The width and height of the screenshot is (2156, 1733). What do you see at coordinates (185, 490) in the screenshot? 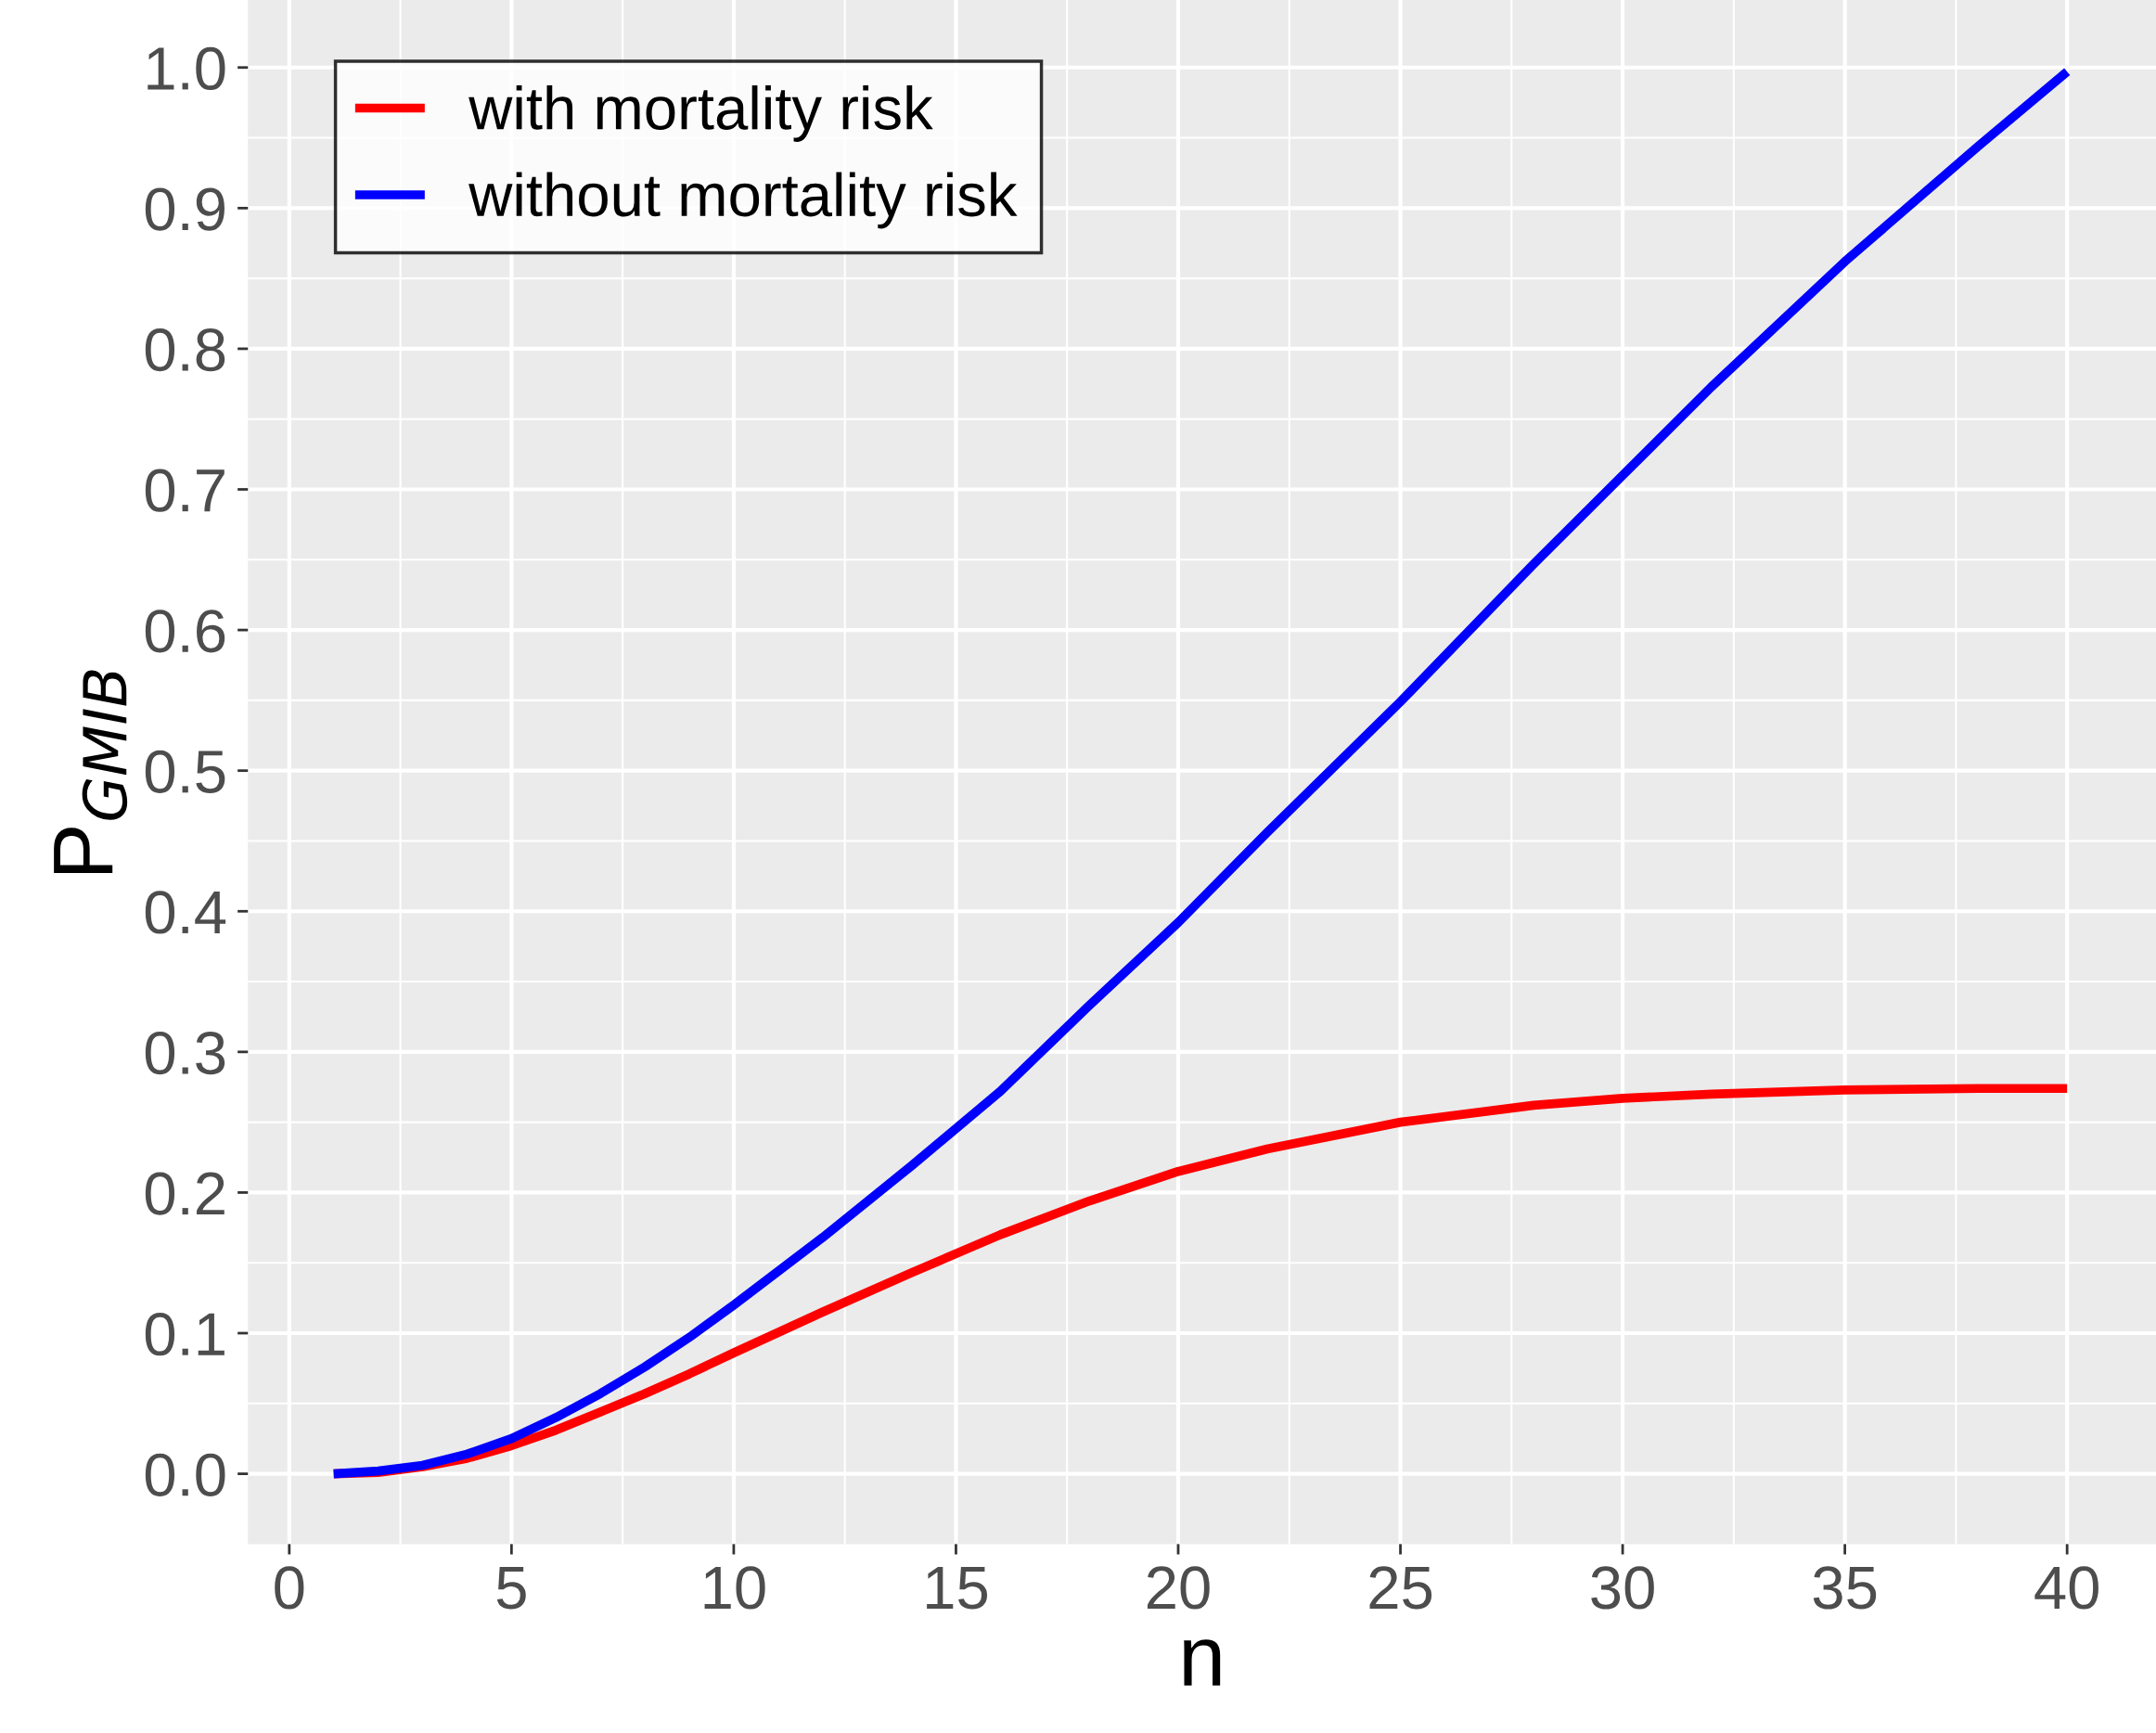
I see `y-tick-label: 0.7` at bounding box center [185, 490].